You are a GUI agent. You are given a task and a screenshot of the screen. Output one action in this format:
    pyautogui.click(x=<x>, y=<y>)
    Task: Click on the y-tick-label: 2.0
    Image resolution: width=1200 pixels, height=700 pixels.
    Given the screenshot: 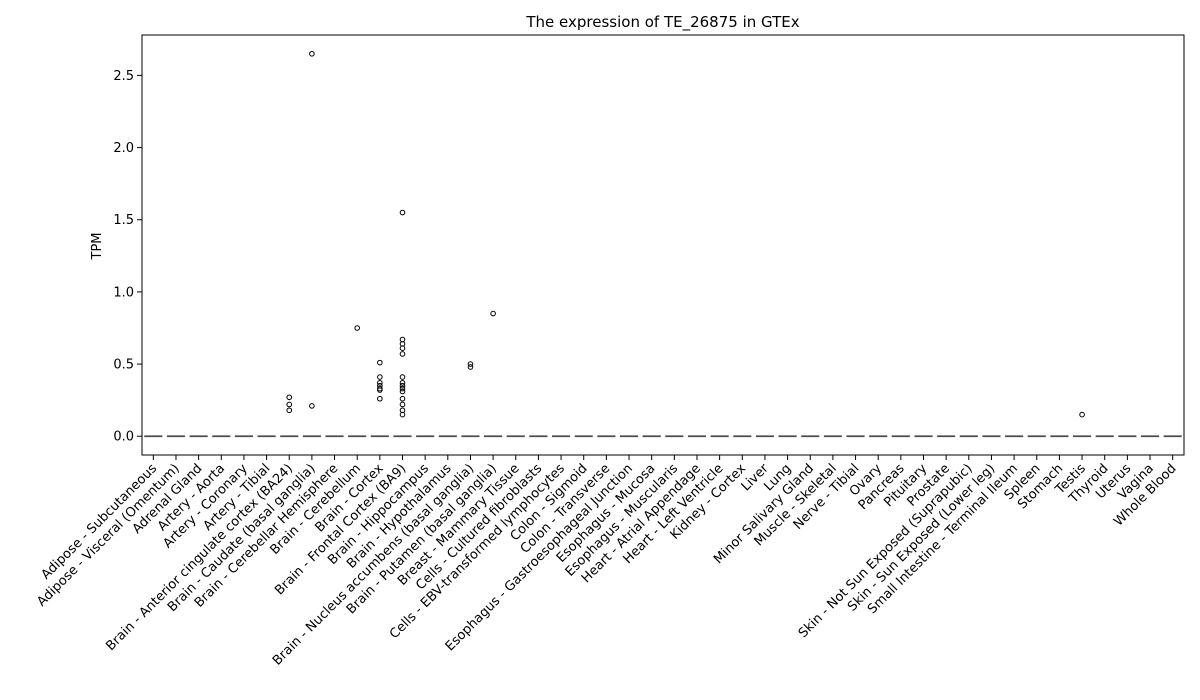 What is the action you would take?
    pyautogui.click(x=123, y=148)
    